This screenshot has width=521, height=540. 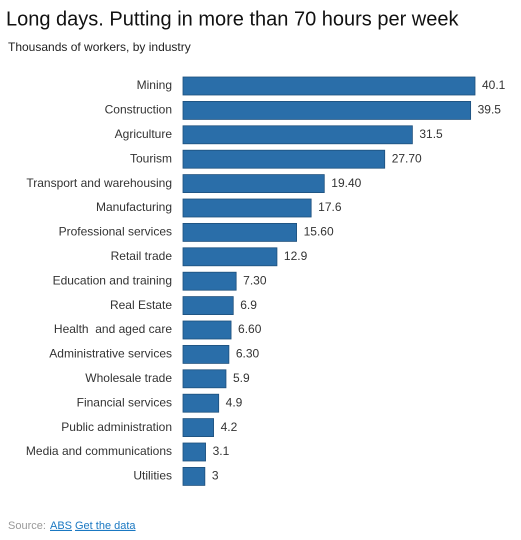 I want to click on data-link: Get the data, so click(x=105, y=526).